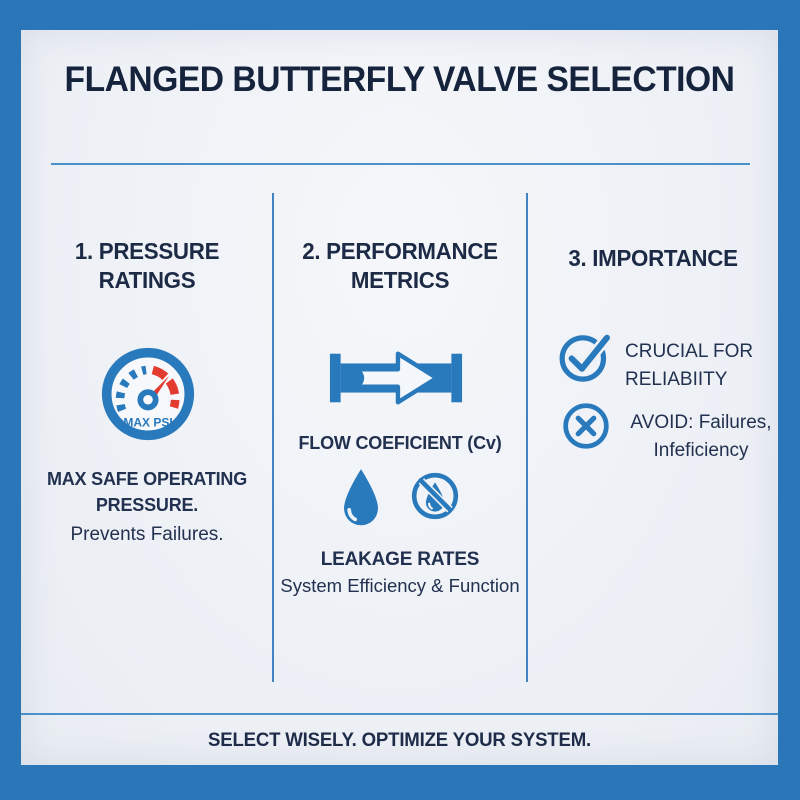  I want to click on check-circle-icon, so click(586, 357).